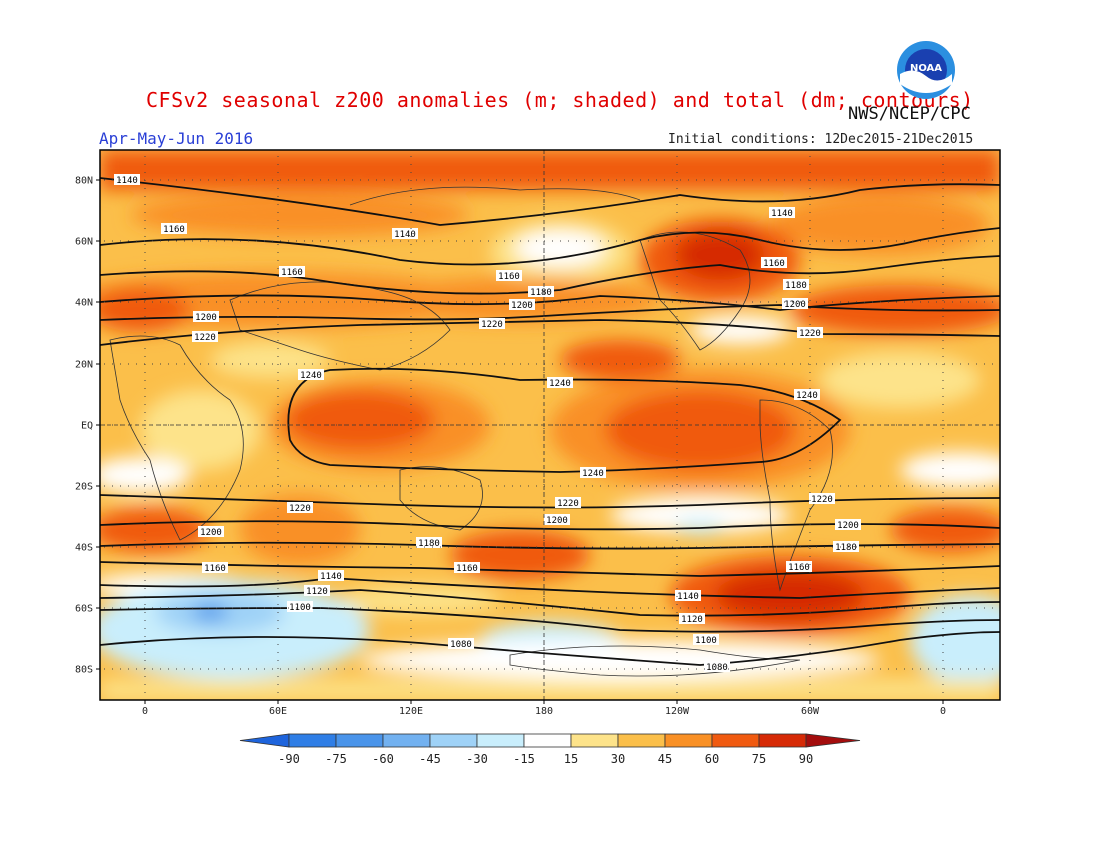  Describe the element at coordinates (215, 569) in the screenshot. I see `contour-label: 1160` at that location.